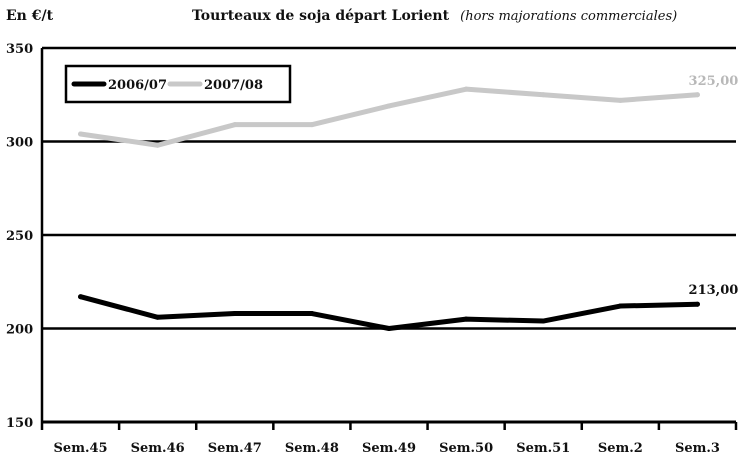  Describe the element at coordinates (697, 448) in the screenshot. I see `x-tick-label-sem-3: Sem.3` at that location.